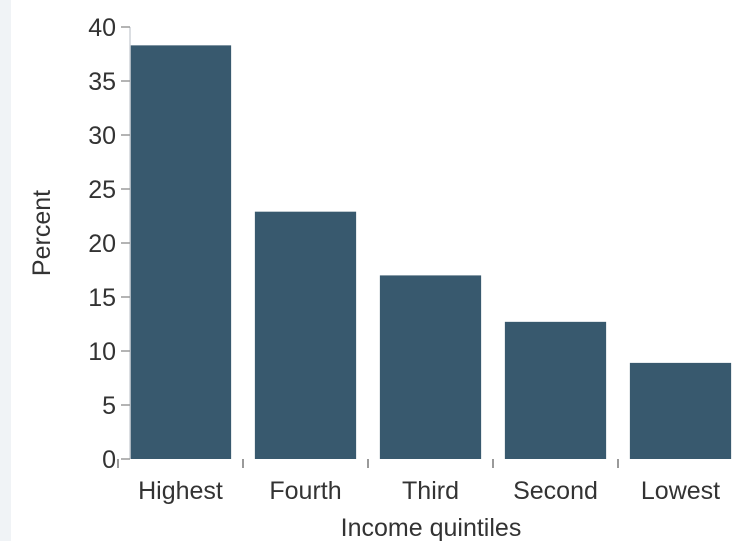 The width and height of the screenshot is (753, 541). I want to click on y-tick-label-10: 10, so click(102, 352).